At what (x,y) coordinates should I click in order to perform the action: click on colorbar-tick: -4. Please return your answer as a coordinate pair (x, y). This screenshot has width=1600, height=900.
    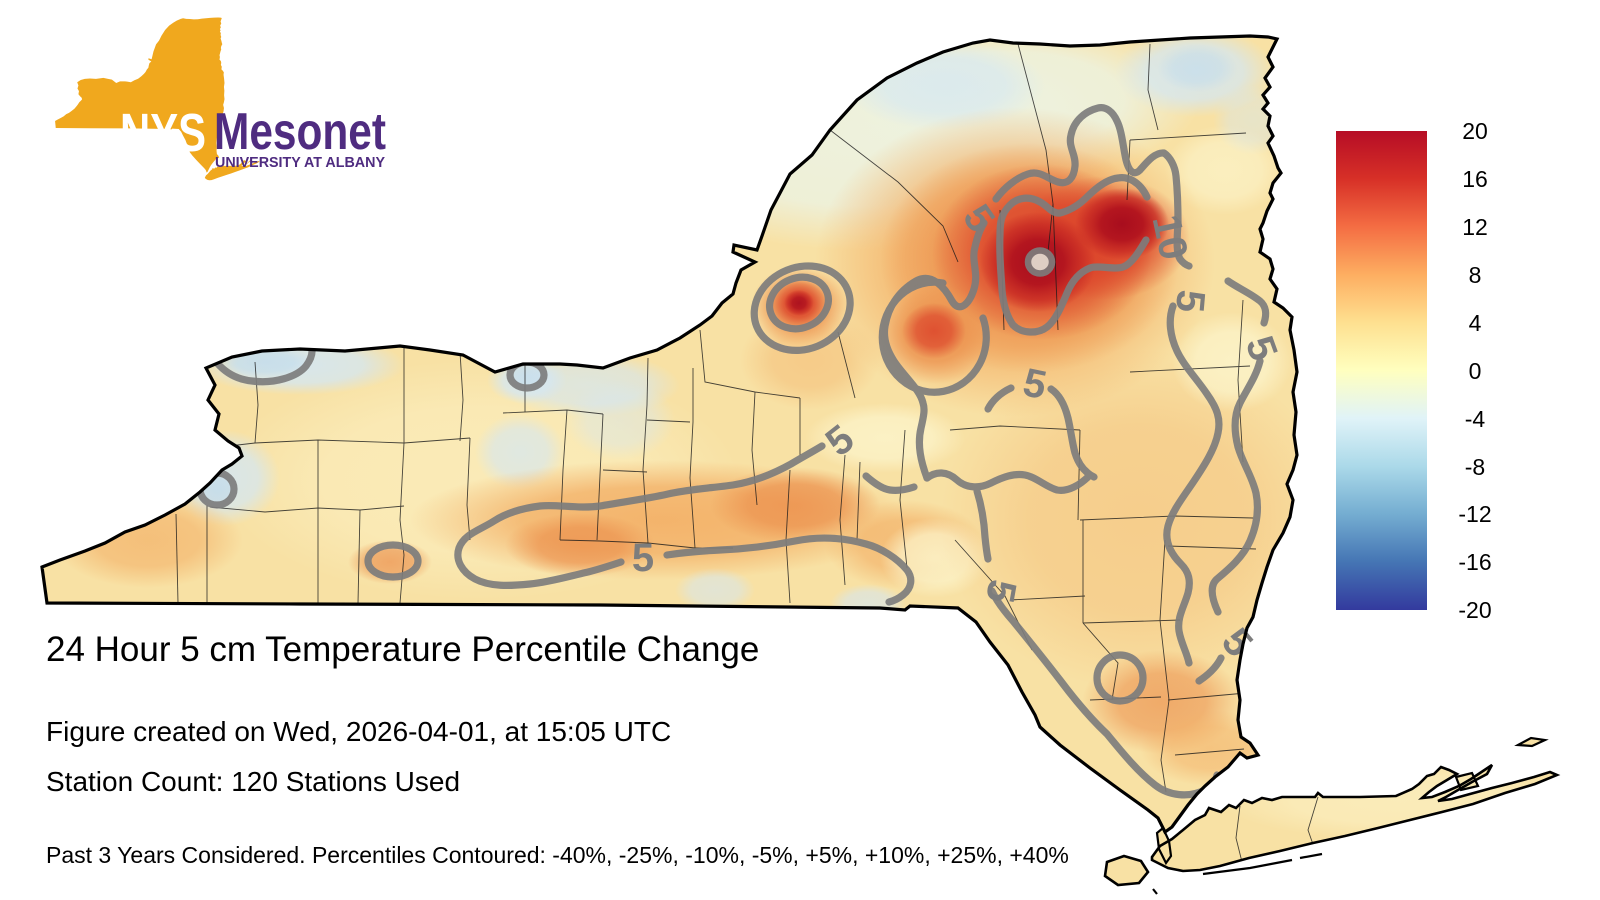
    Looking at the image, I should click on (1475, 419).